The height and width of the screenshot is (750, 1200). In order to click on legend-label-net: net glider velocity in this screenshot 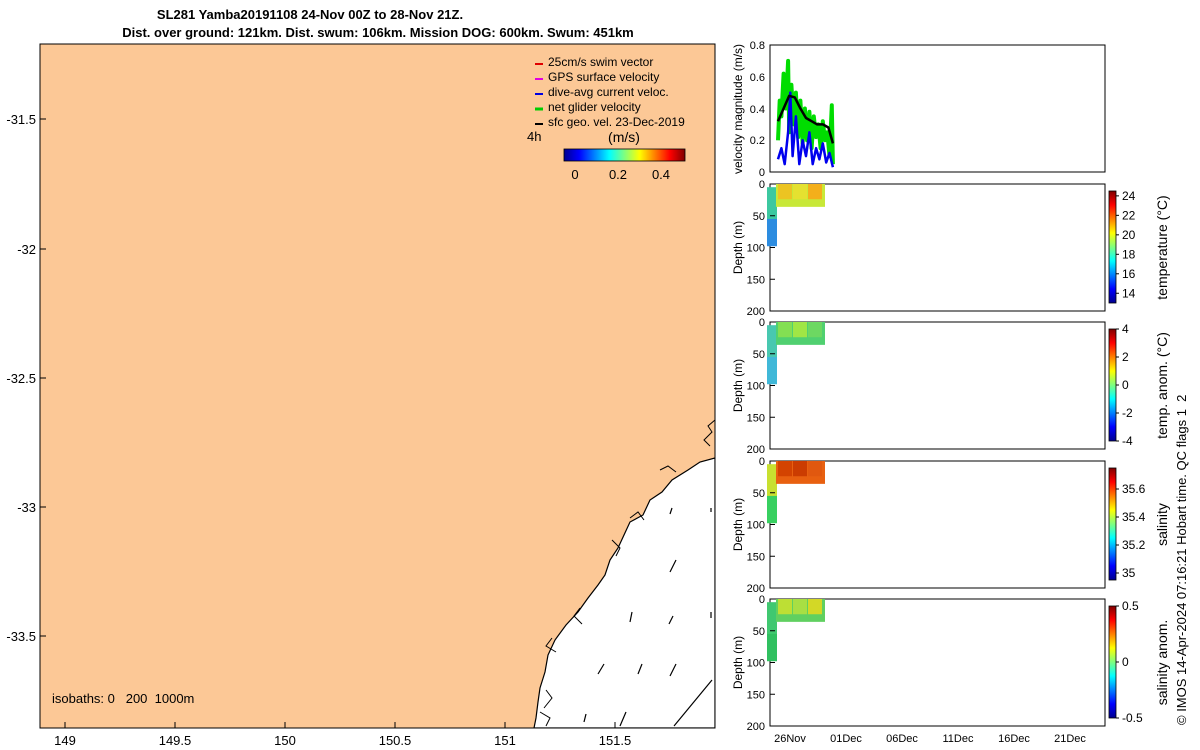, I will do `click(594, 107)`.